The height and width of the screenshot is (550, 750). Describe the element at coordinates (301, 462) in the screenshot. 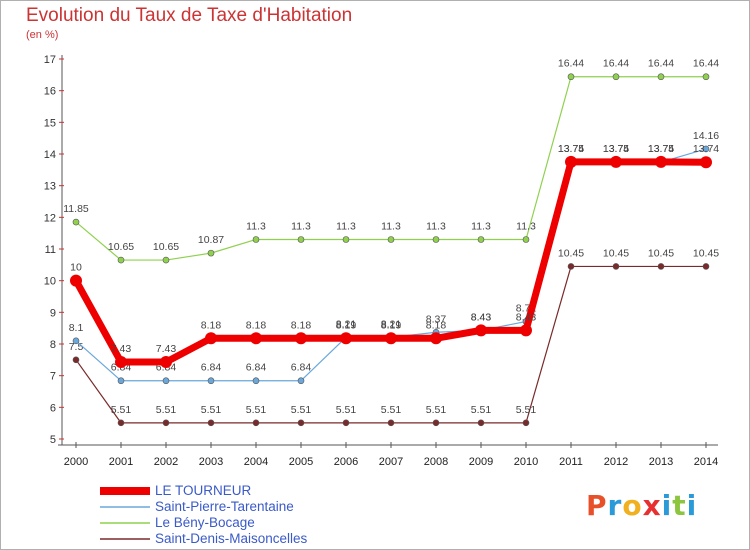

I see `x-tick-label: 2005` at that location.